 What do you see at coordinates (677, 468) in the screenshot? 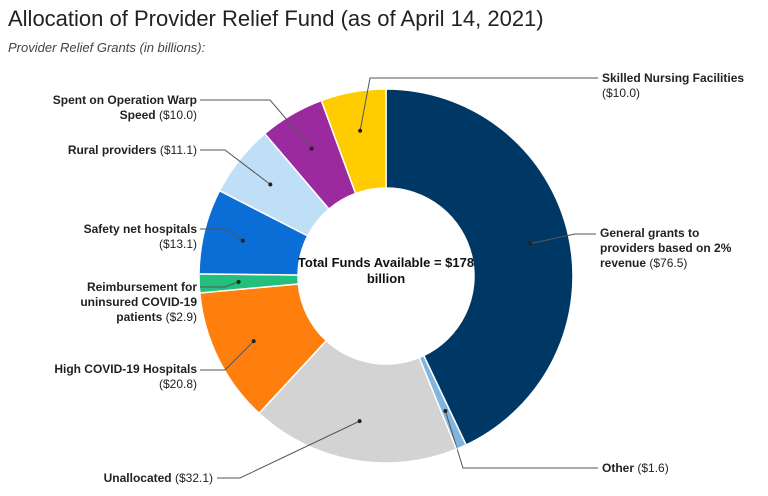
I see `slice-label: Other ($1.6)` at bounding box center [677, 468].